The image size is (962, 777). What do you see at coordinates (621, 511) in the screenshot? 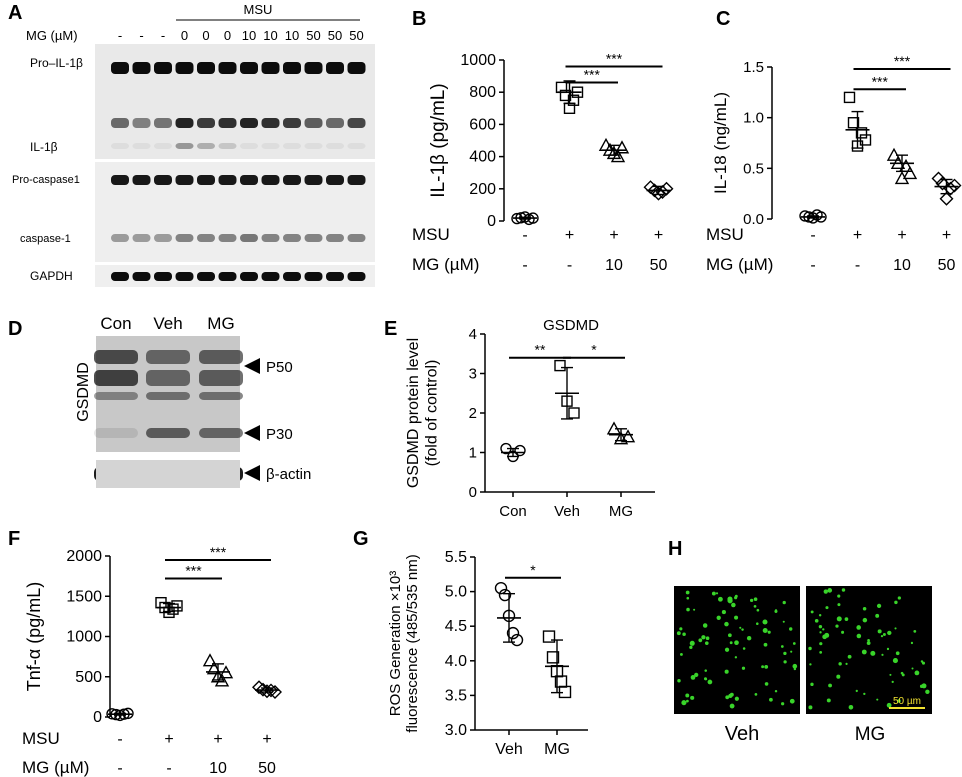
I see `x-tick-label: MG` at bounding box center [621, 511].